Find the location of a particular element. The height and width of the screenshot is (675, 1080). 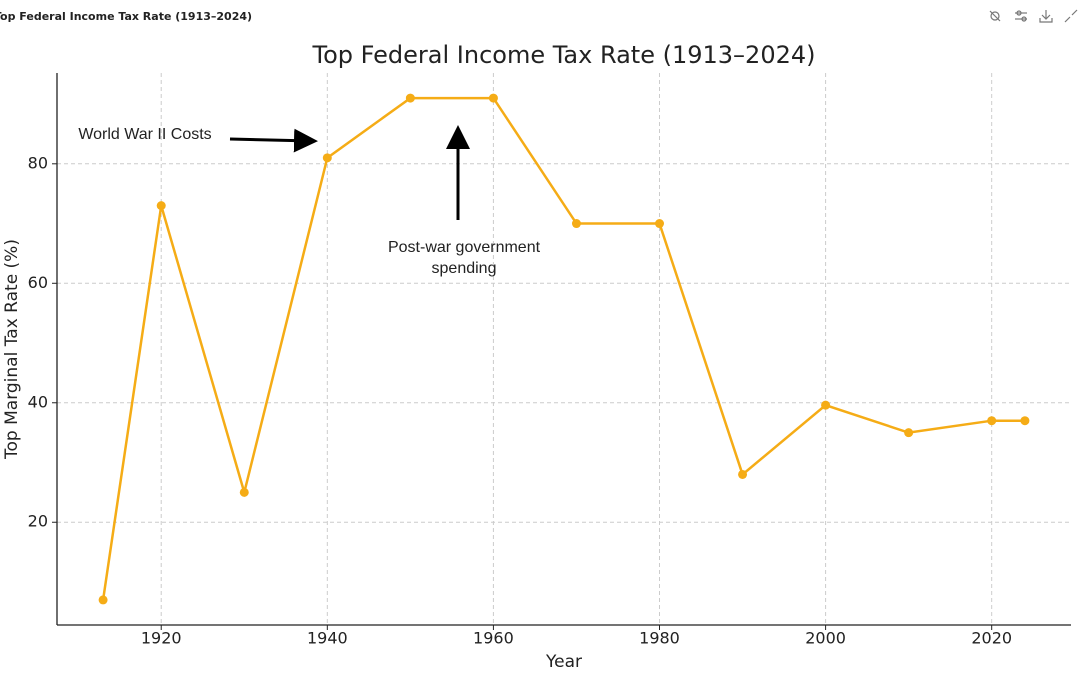

x-tick-label: 2000 is located at coordinates (825, 638).